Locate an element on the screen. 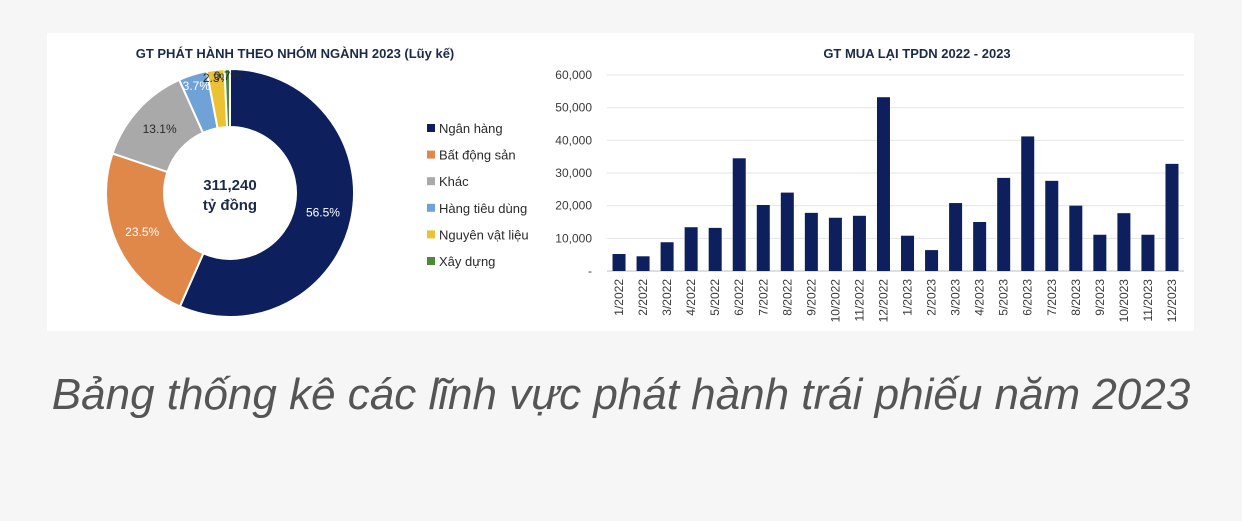 The image size is (1242, 521). x-tick-label-14: 3/2023 is located at coordinates (956, 297).